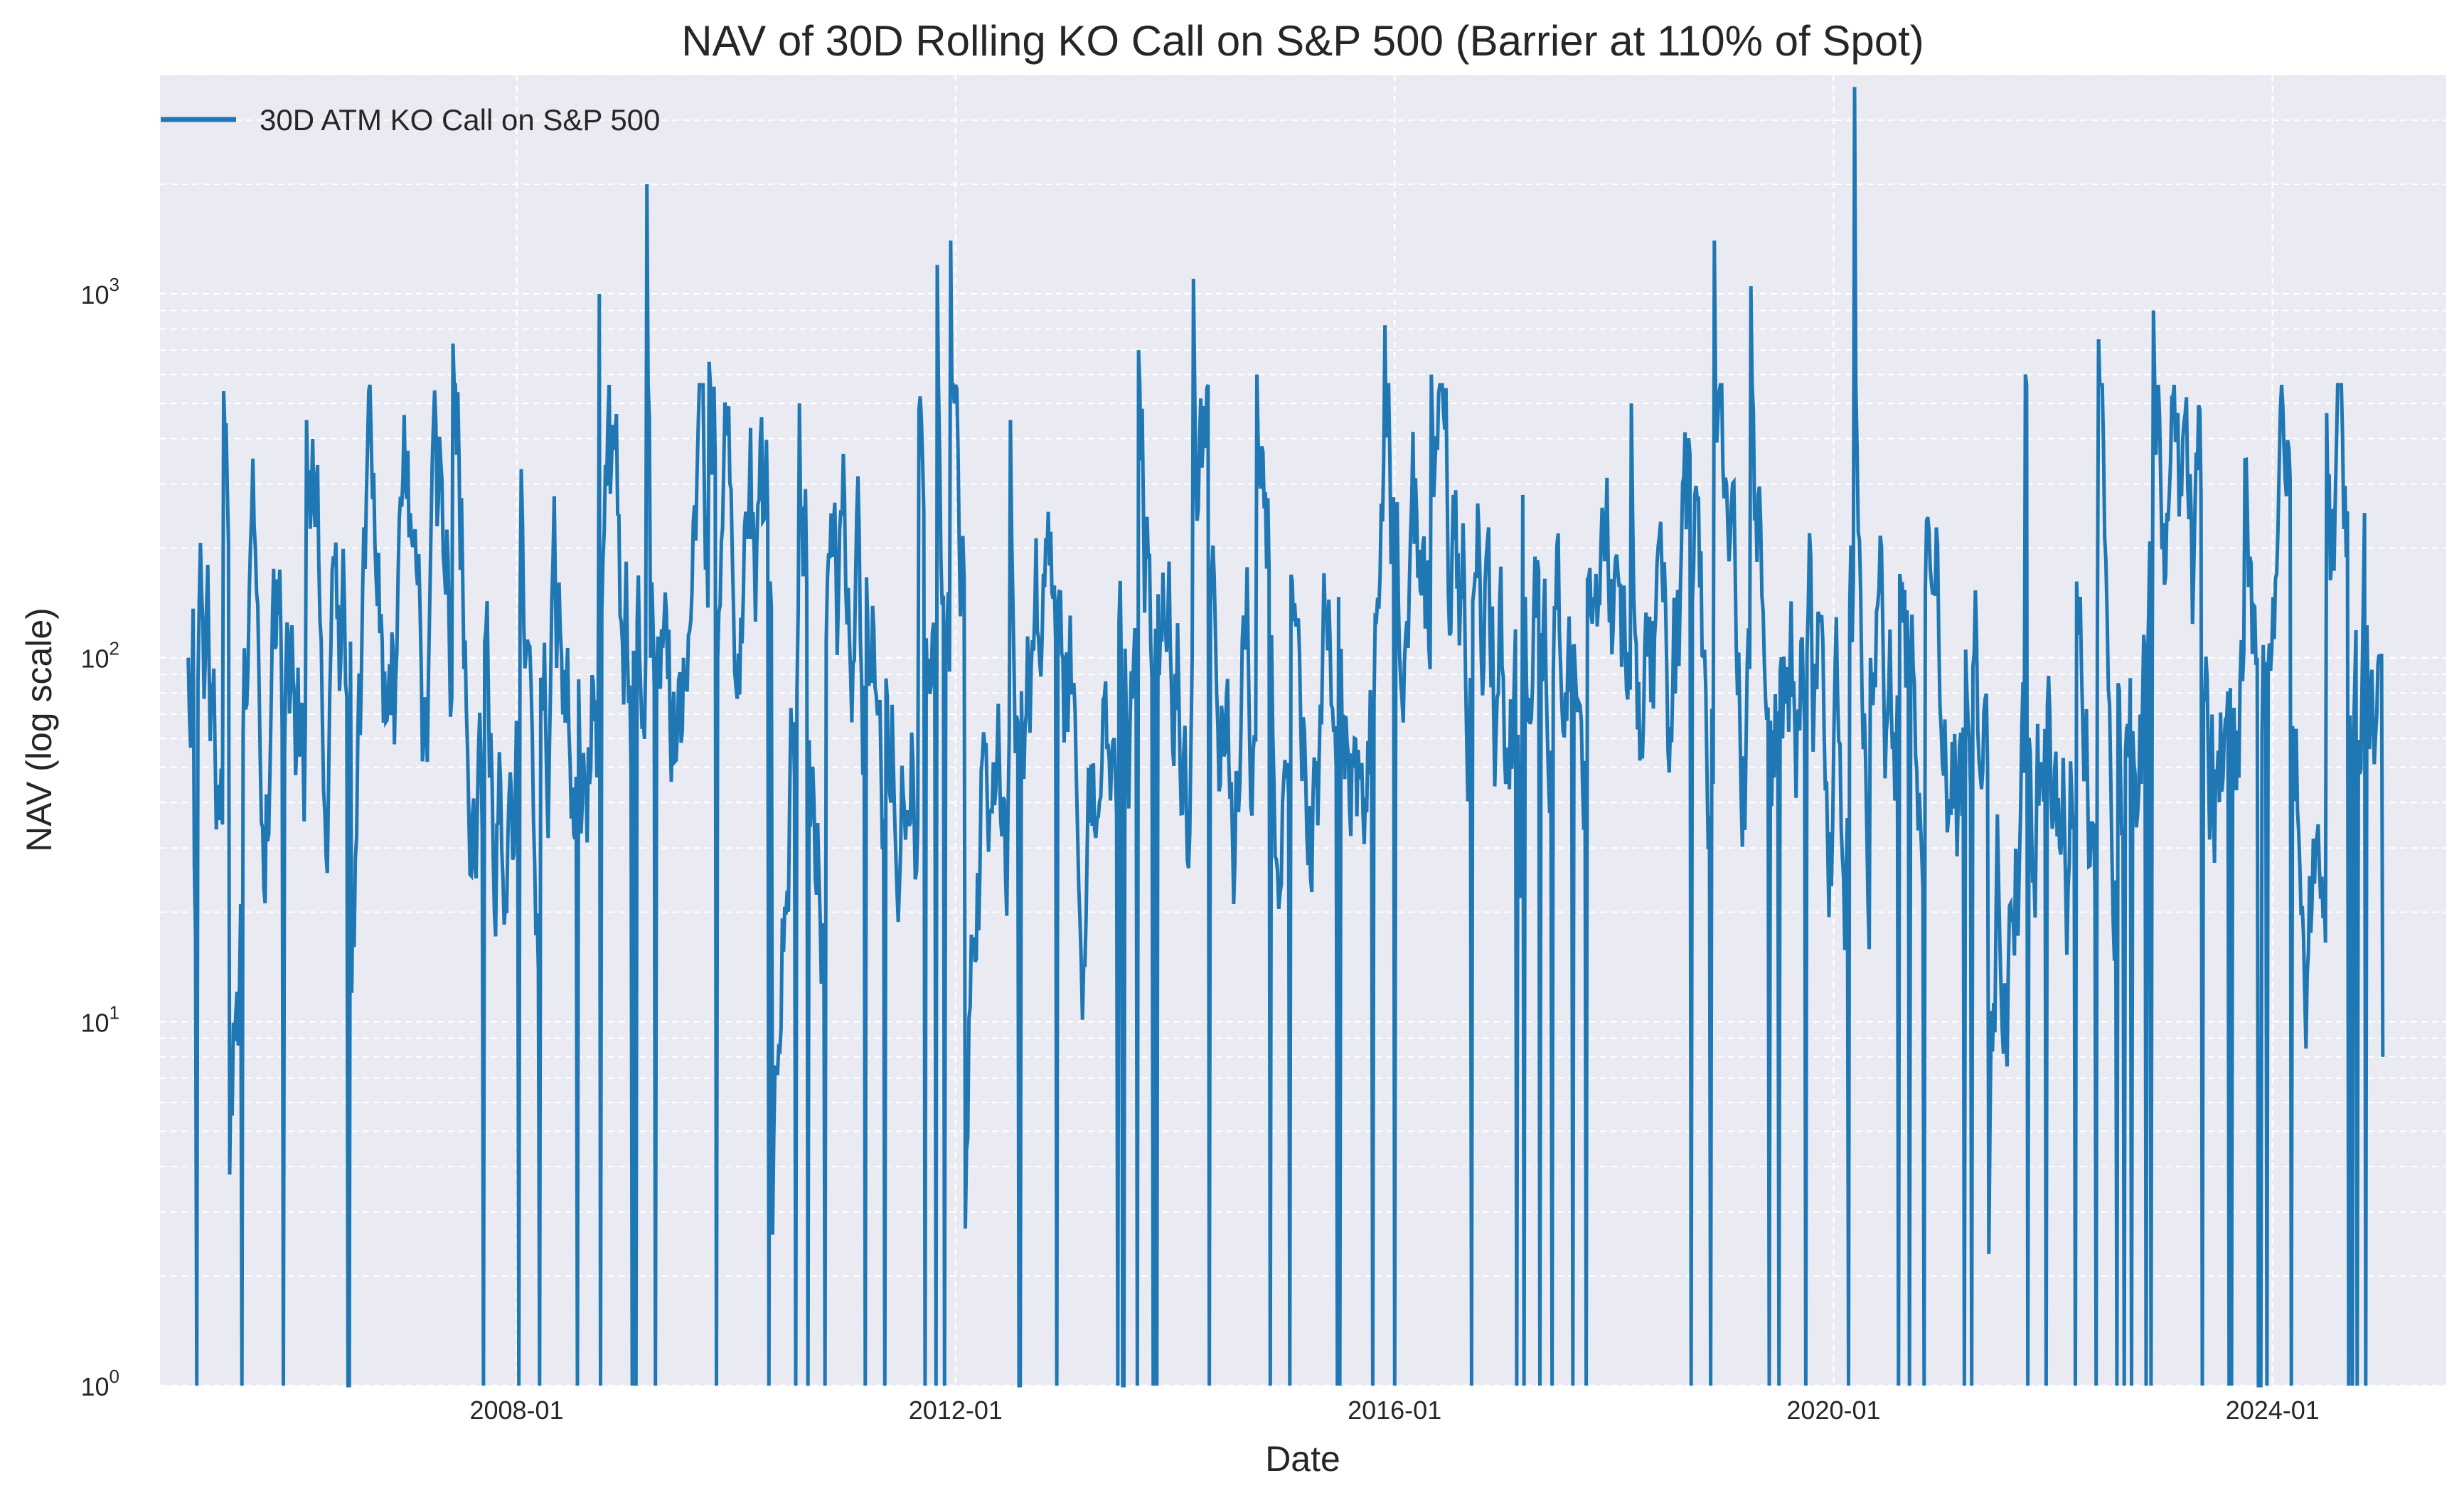 The image size is (2464, 1498). What do you see at coordinates (1833, 1410) in the screenshot?
I see `x-tick-label: 2020-01` at bounding box center [1833, 1410].